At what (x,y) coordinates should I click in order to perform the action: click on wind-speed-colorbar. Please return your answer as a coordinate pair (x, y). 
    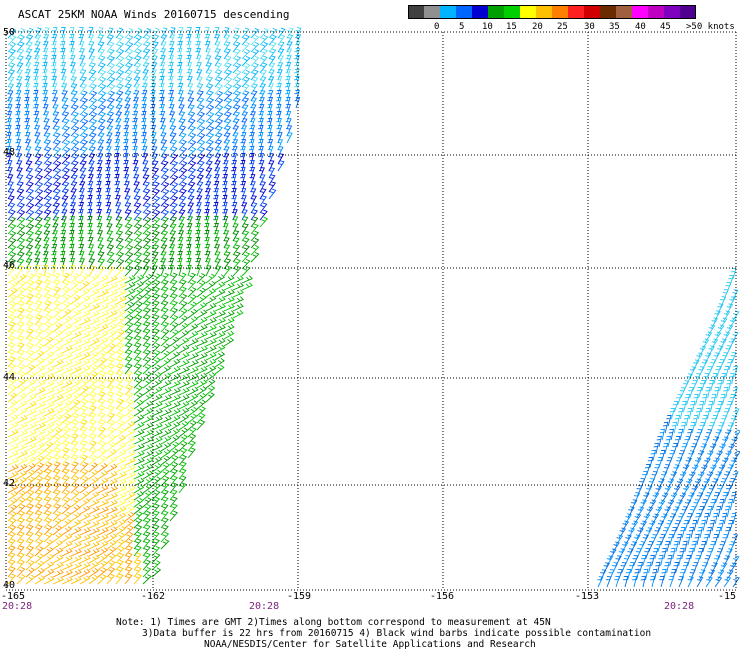
    Looking at the image, I should click on (552, 12).